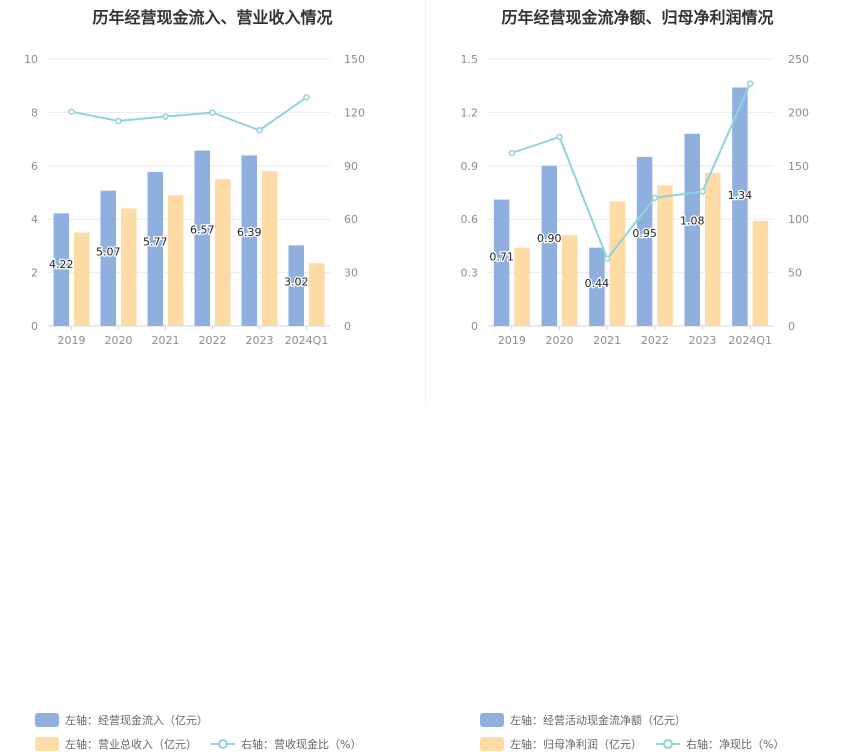  What do you see at coordinates (795, 273) in the screenshot?
I see `y-right-tick-label: 50` at bounding box center [795, 273].